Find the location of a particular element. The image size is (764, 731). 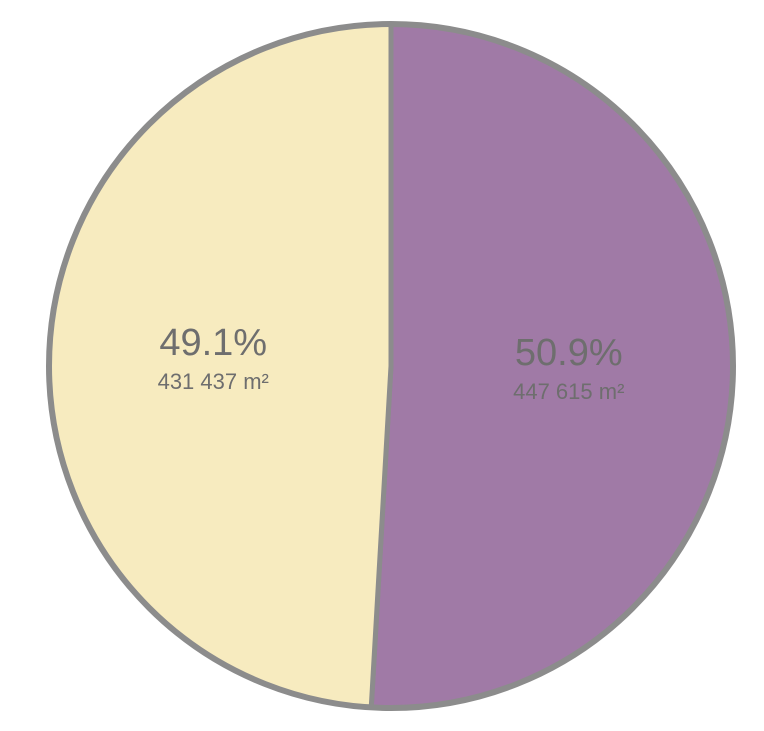

slice-area-label-0: 431 437 m² is located at coordinates (213, 381).